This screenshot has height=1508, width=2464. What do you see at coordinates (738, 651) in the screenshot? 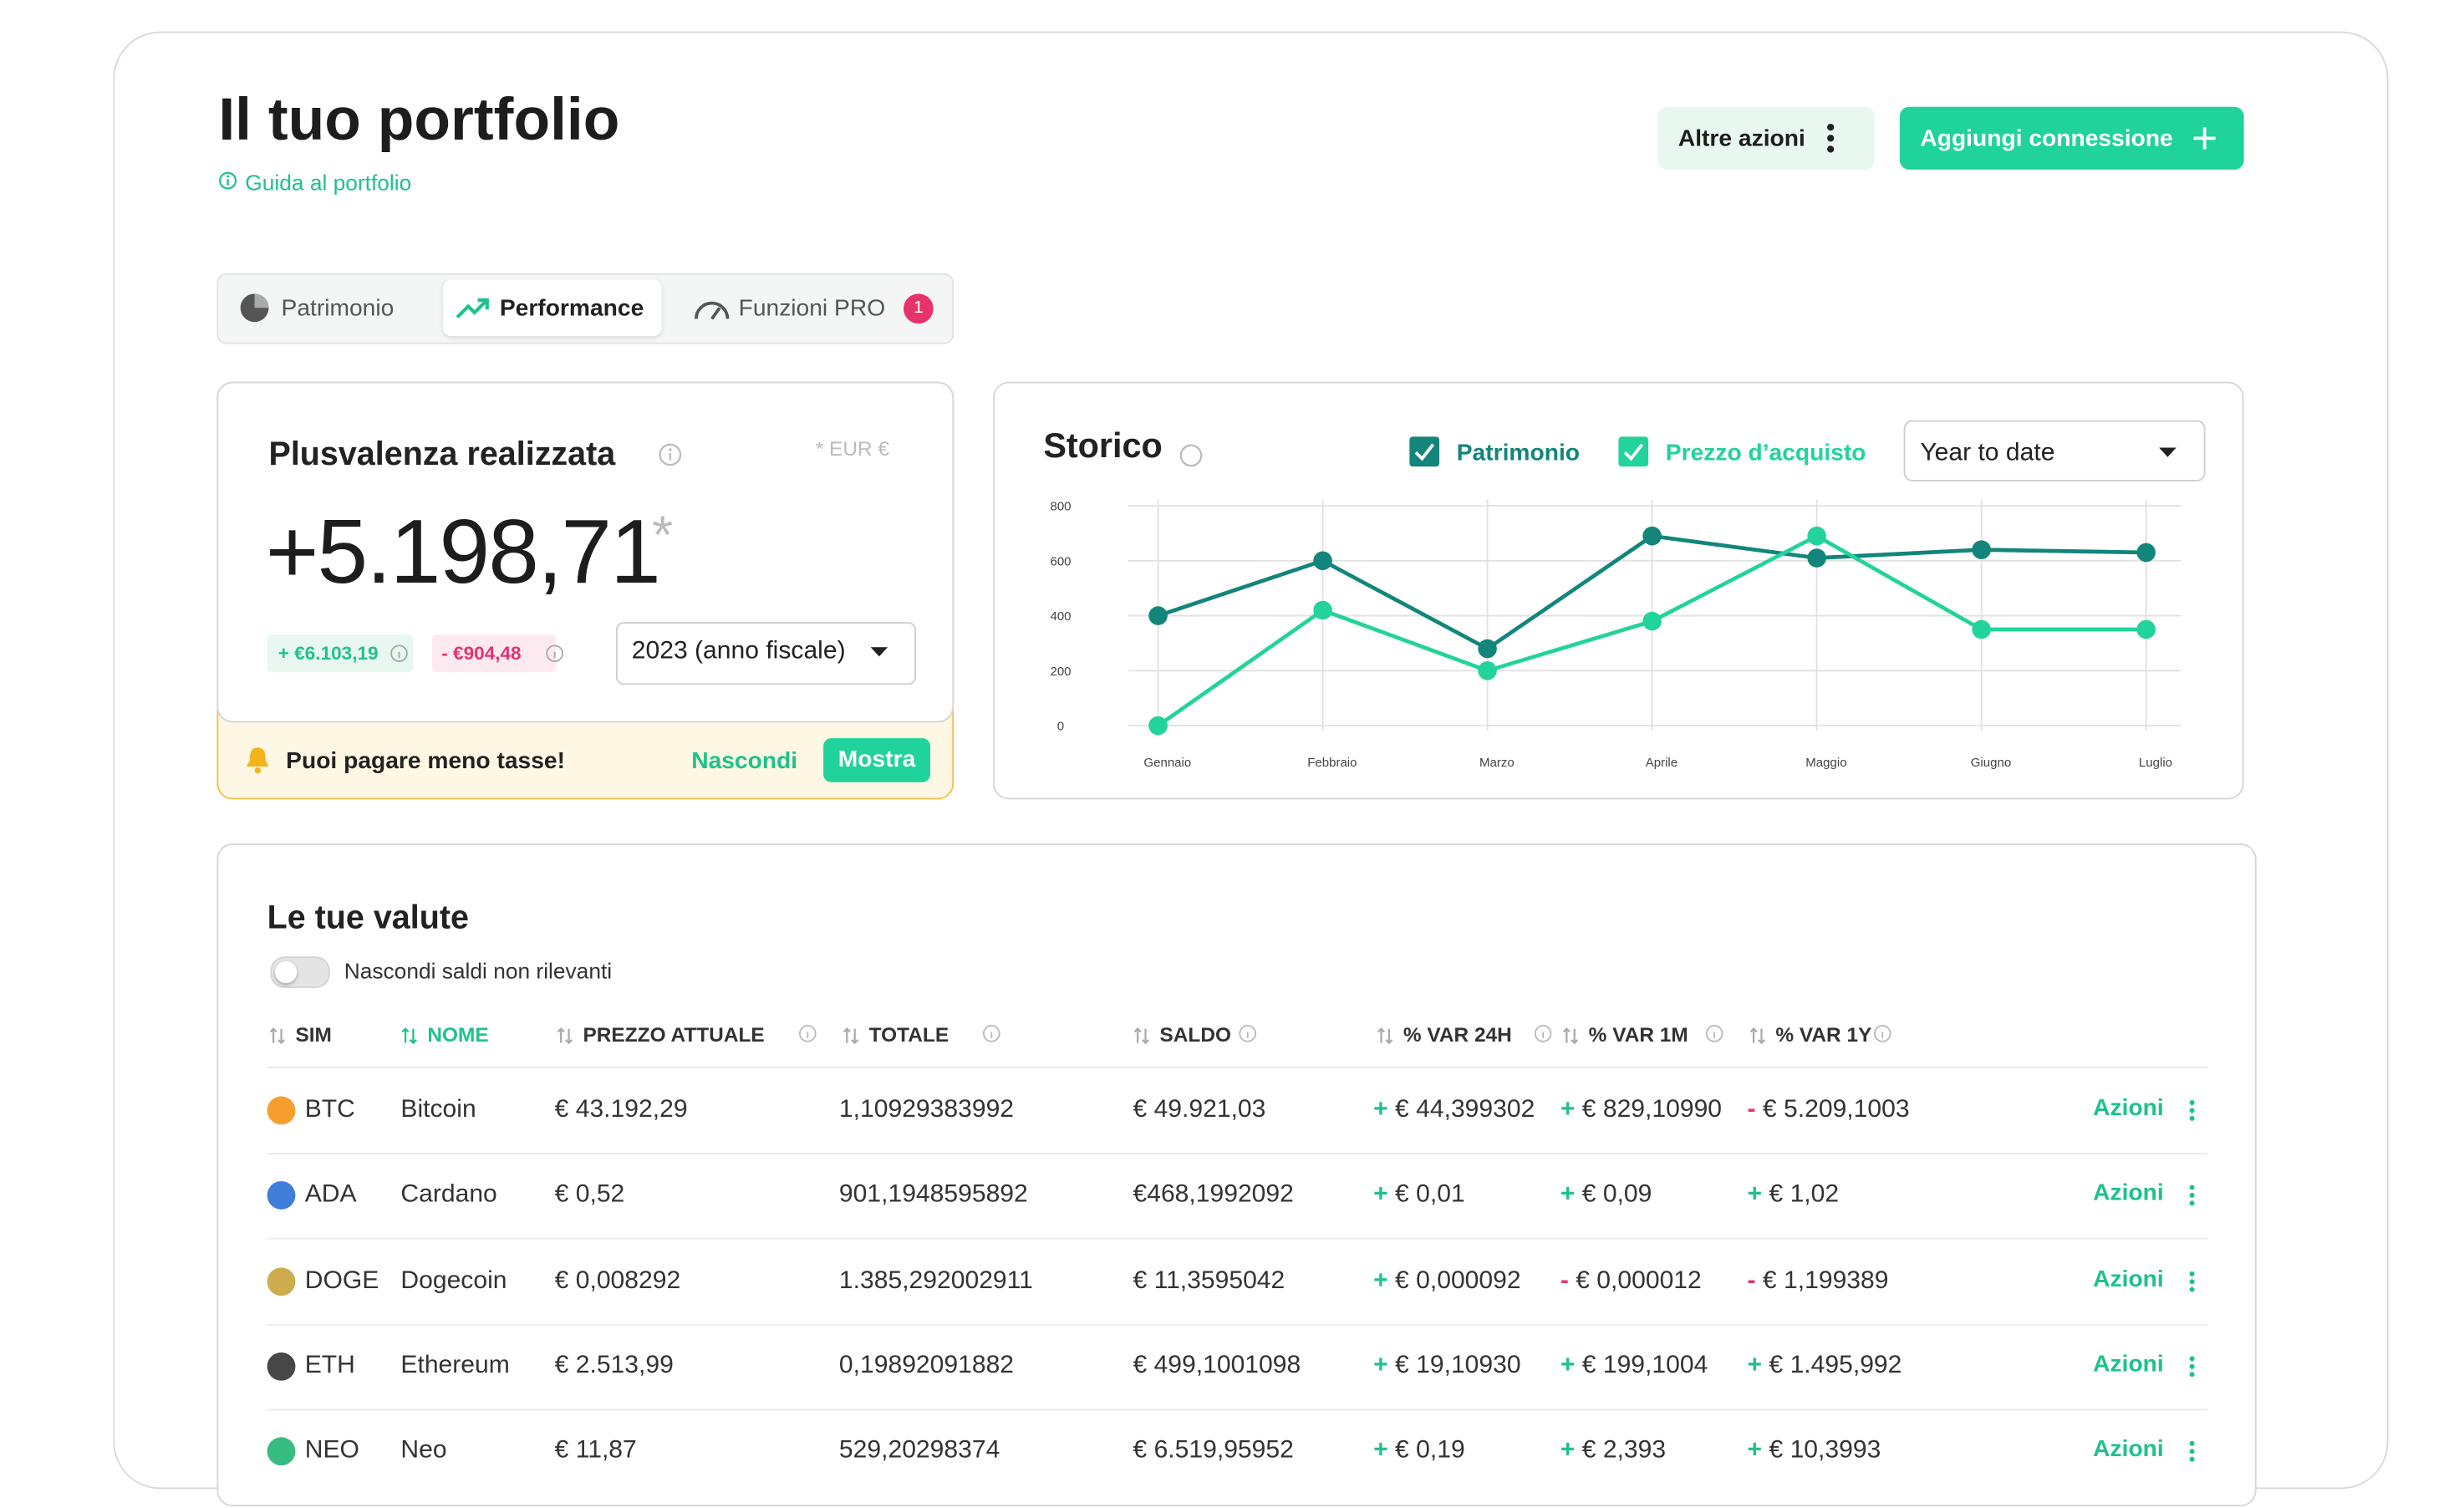
I see `period-label: 2023 (anno fiscale)` at bounding box center [738, 651].